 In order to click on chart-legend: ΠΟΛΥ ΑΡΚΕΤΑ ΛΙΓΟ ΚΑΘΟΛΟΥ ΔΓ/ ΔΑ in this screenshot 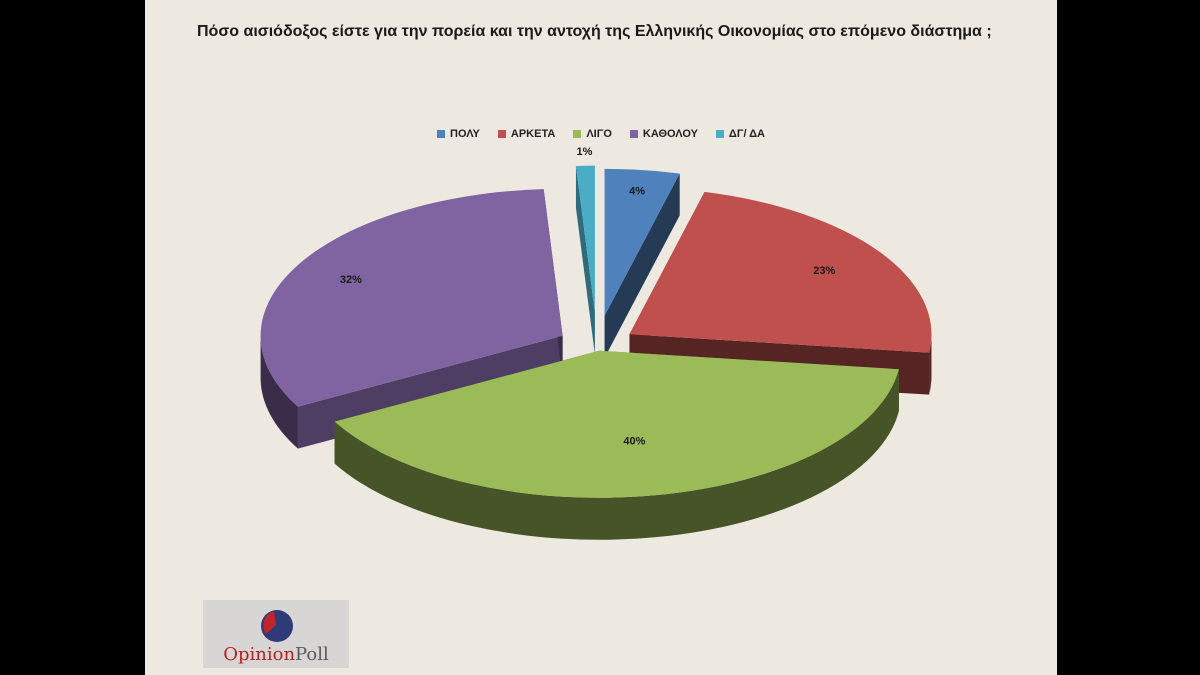, I will do `click(601, 134)`.